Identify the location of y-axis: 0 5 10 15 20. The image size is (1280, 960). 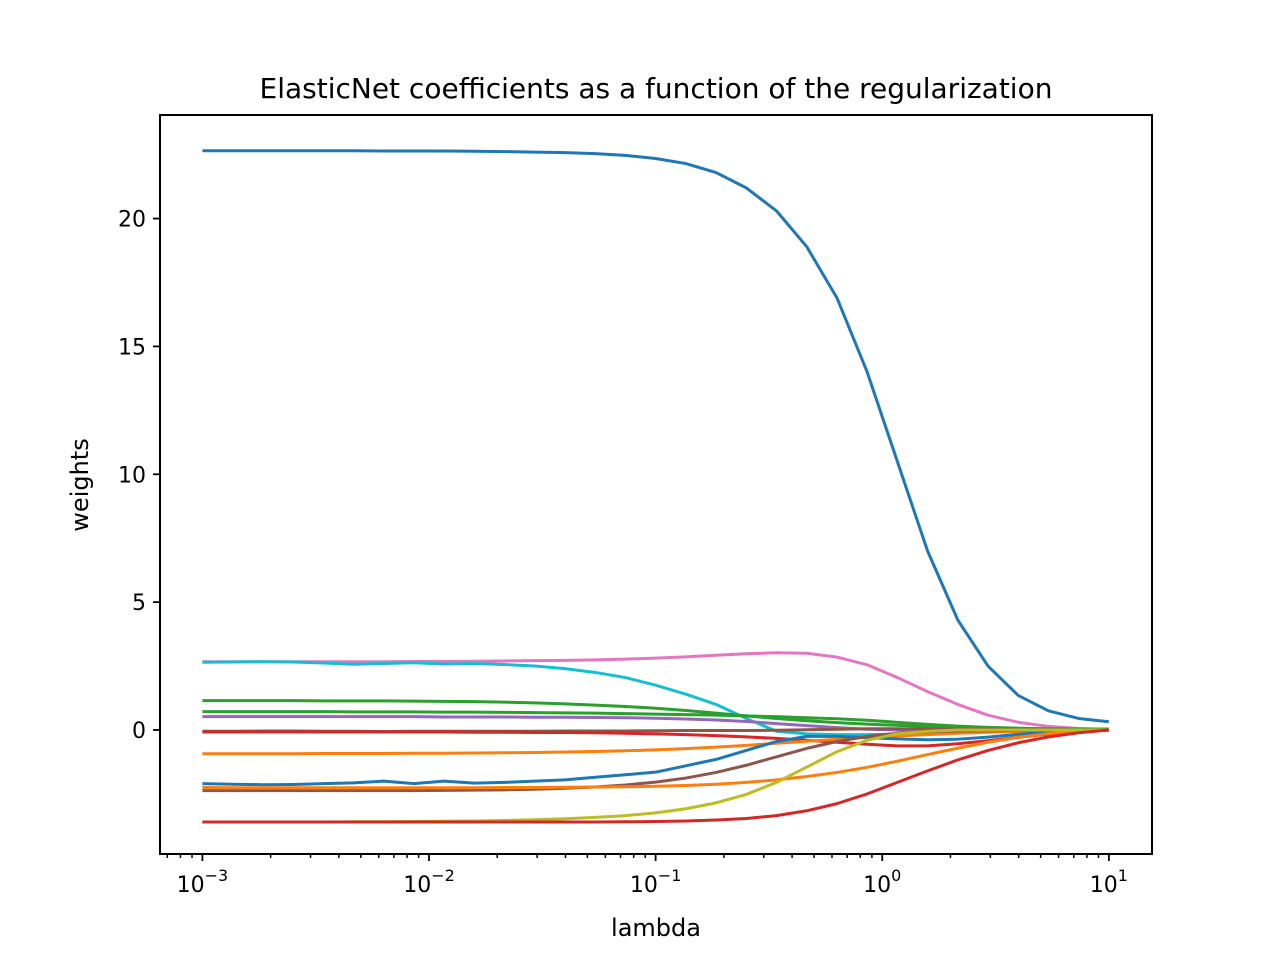
(139, 476).